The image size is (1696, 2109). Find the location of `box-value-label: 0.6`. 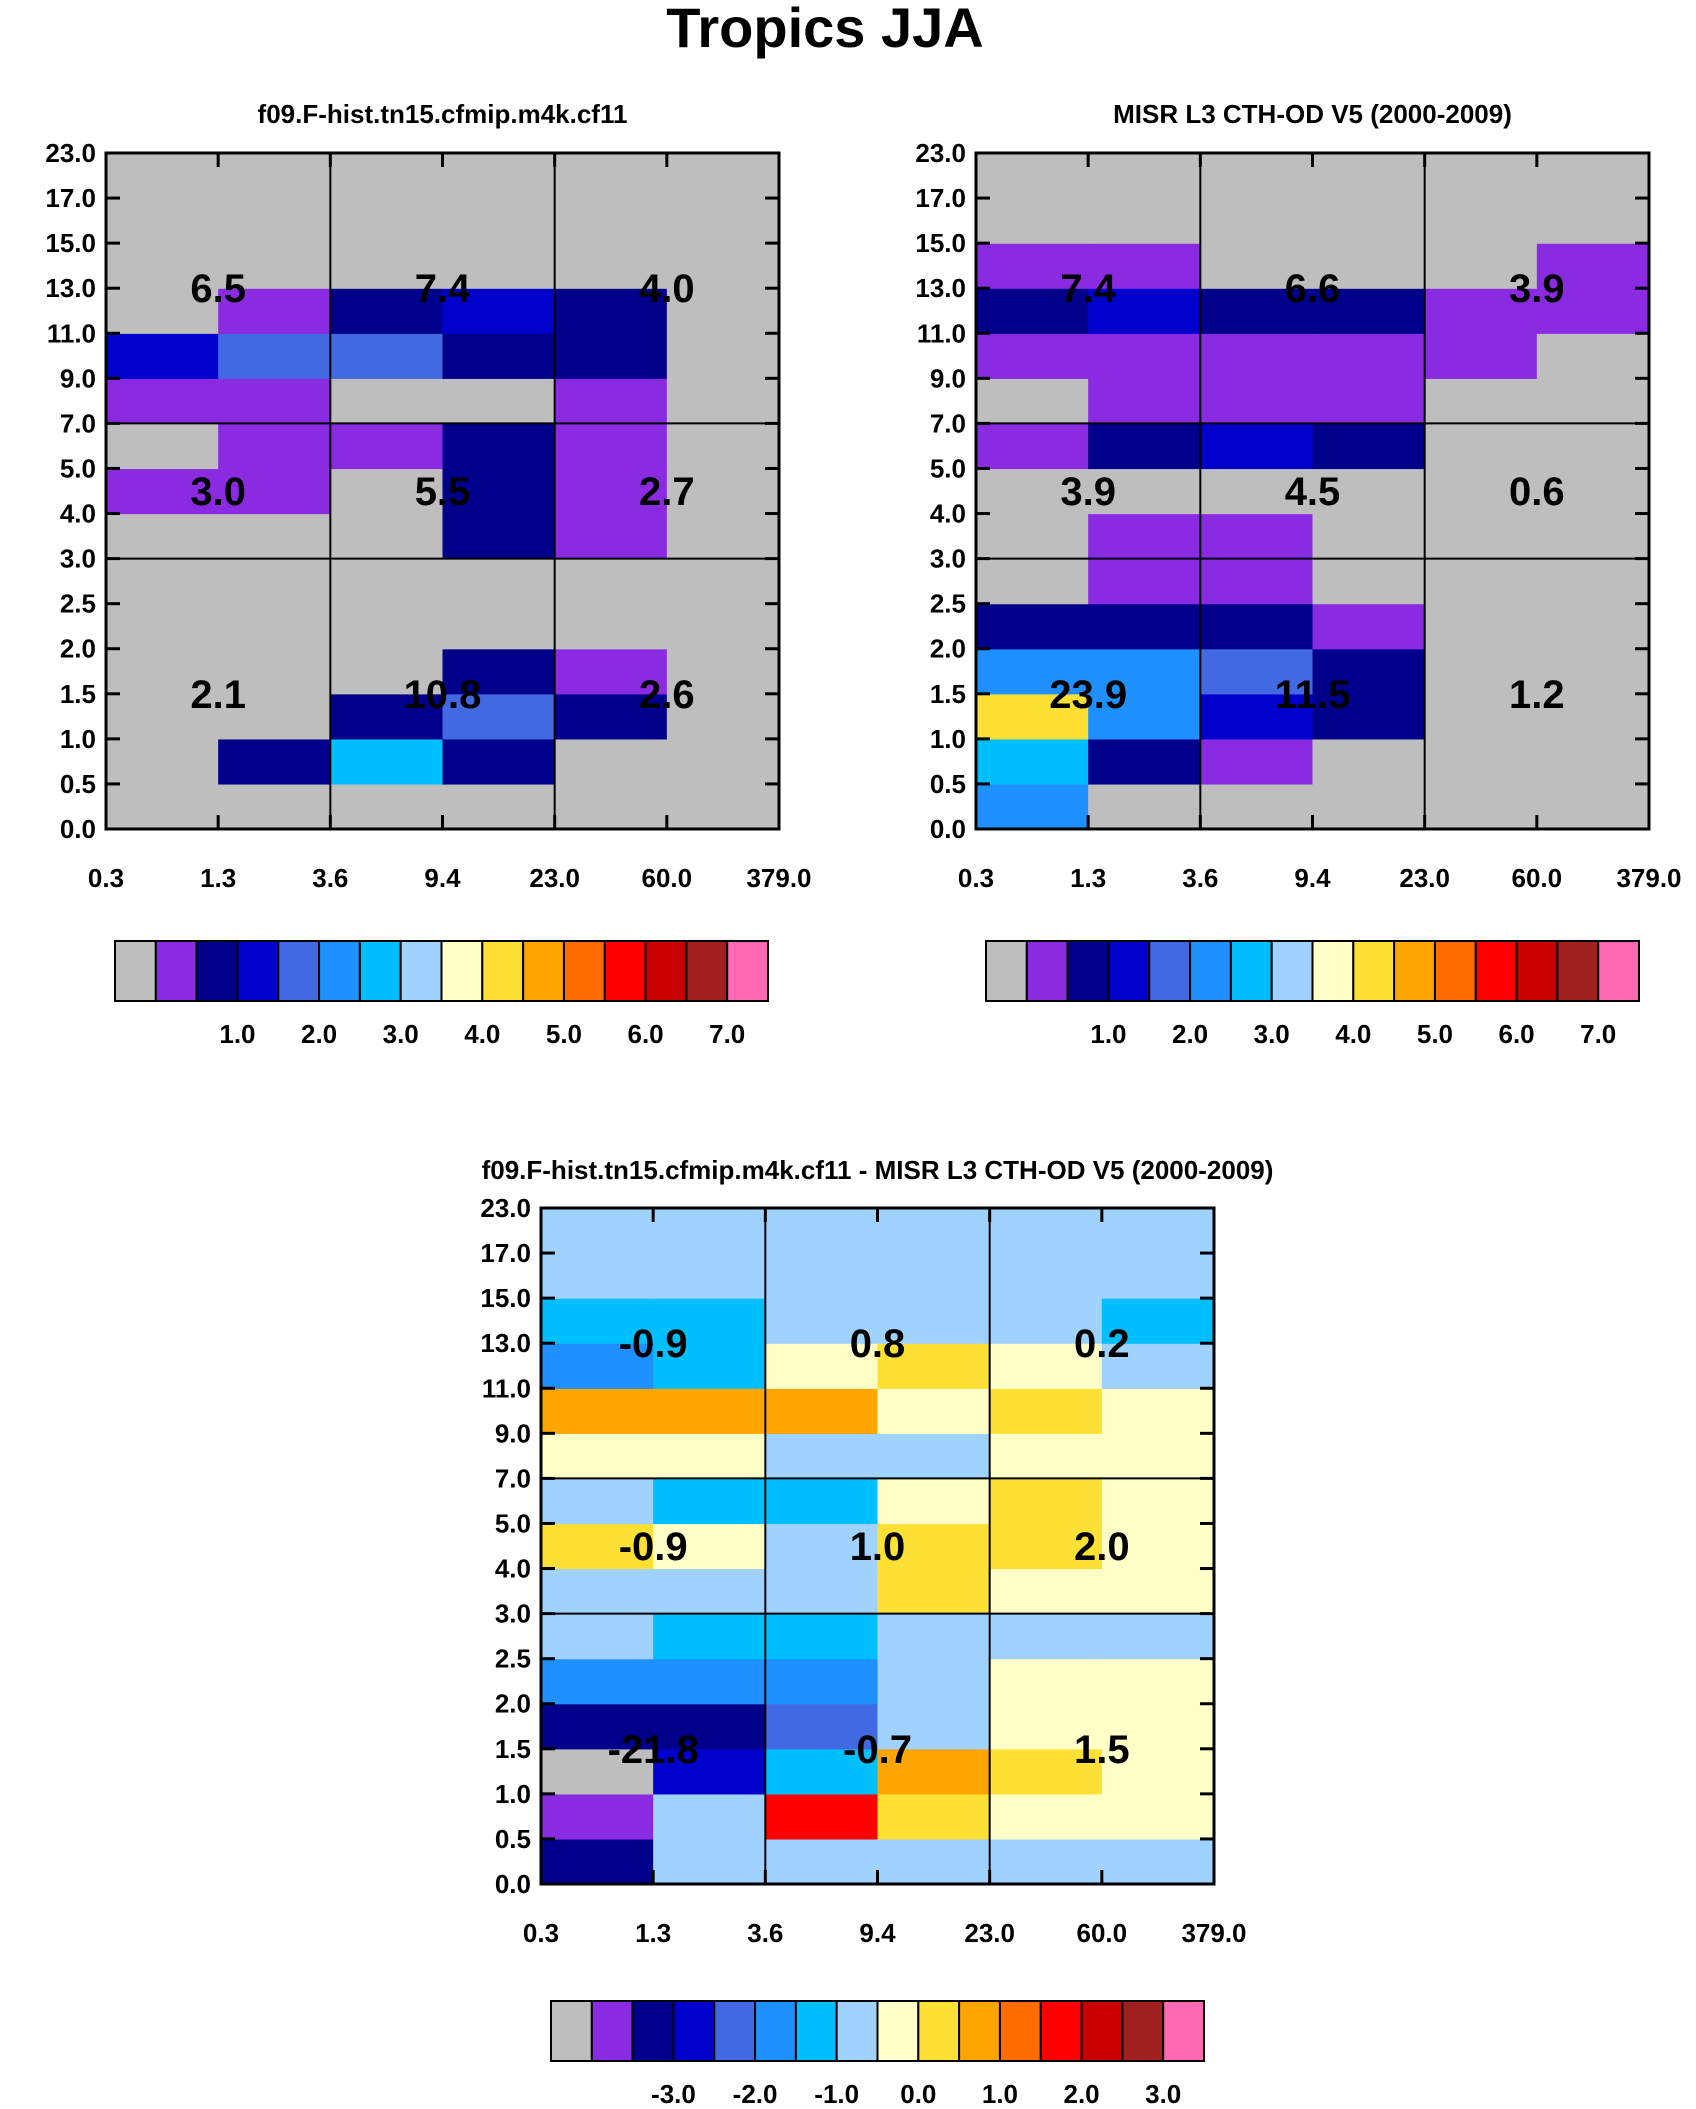

box-value-label: 0.6 is located at coordinates (1537, 492).